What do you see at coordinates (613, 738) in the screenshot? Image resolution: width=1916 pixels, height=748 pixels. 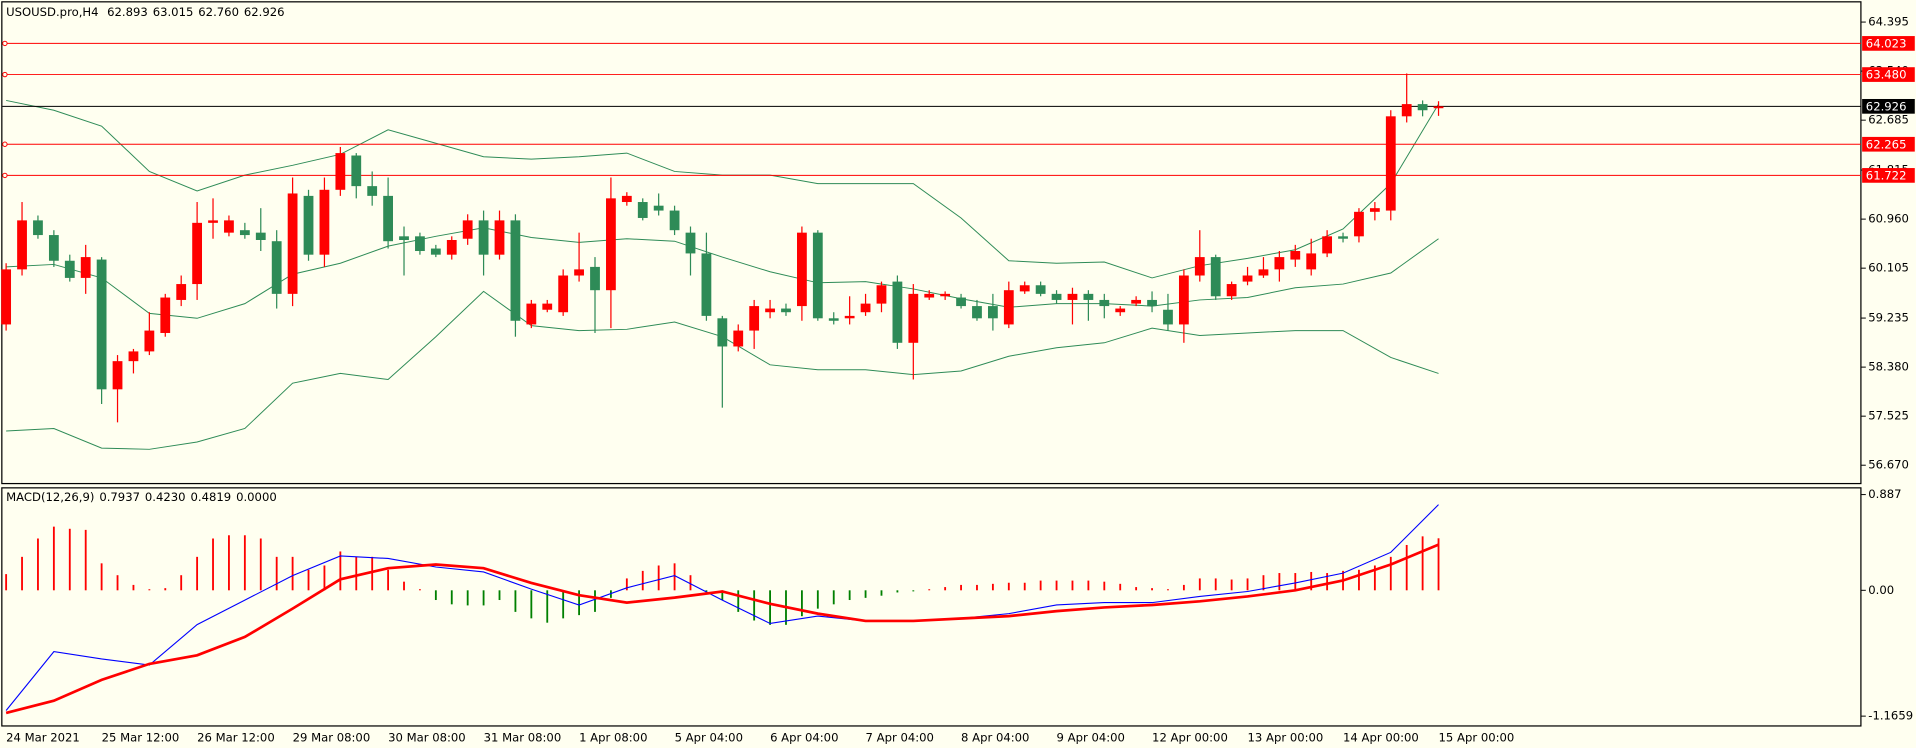 I see `x-tick-label: 1 Apr 08:00` at bounding box center [613, 738].